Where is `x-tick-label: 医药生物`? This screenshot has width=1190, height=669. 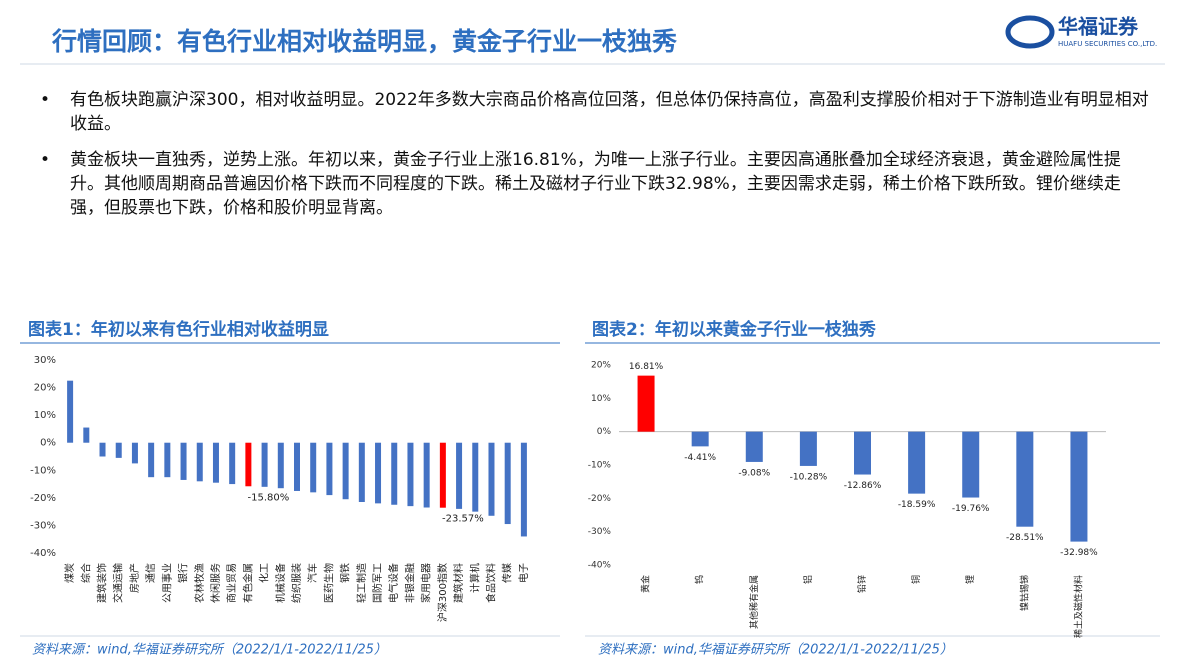 x-tick-label: 医药生物 is located at coordinates (328, 583).